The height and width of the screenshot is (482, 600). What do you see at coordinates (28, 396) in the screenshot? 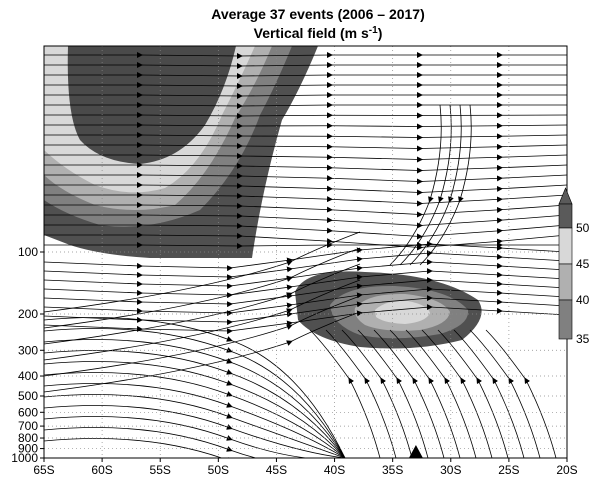
I see `y-tick-label: 500` at bounding box center [28, 396].